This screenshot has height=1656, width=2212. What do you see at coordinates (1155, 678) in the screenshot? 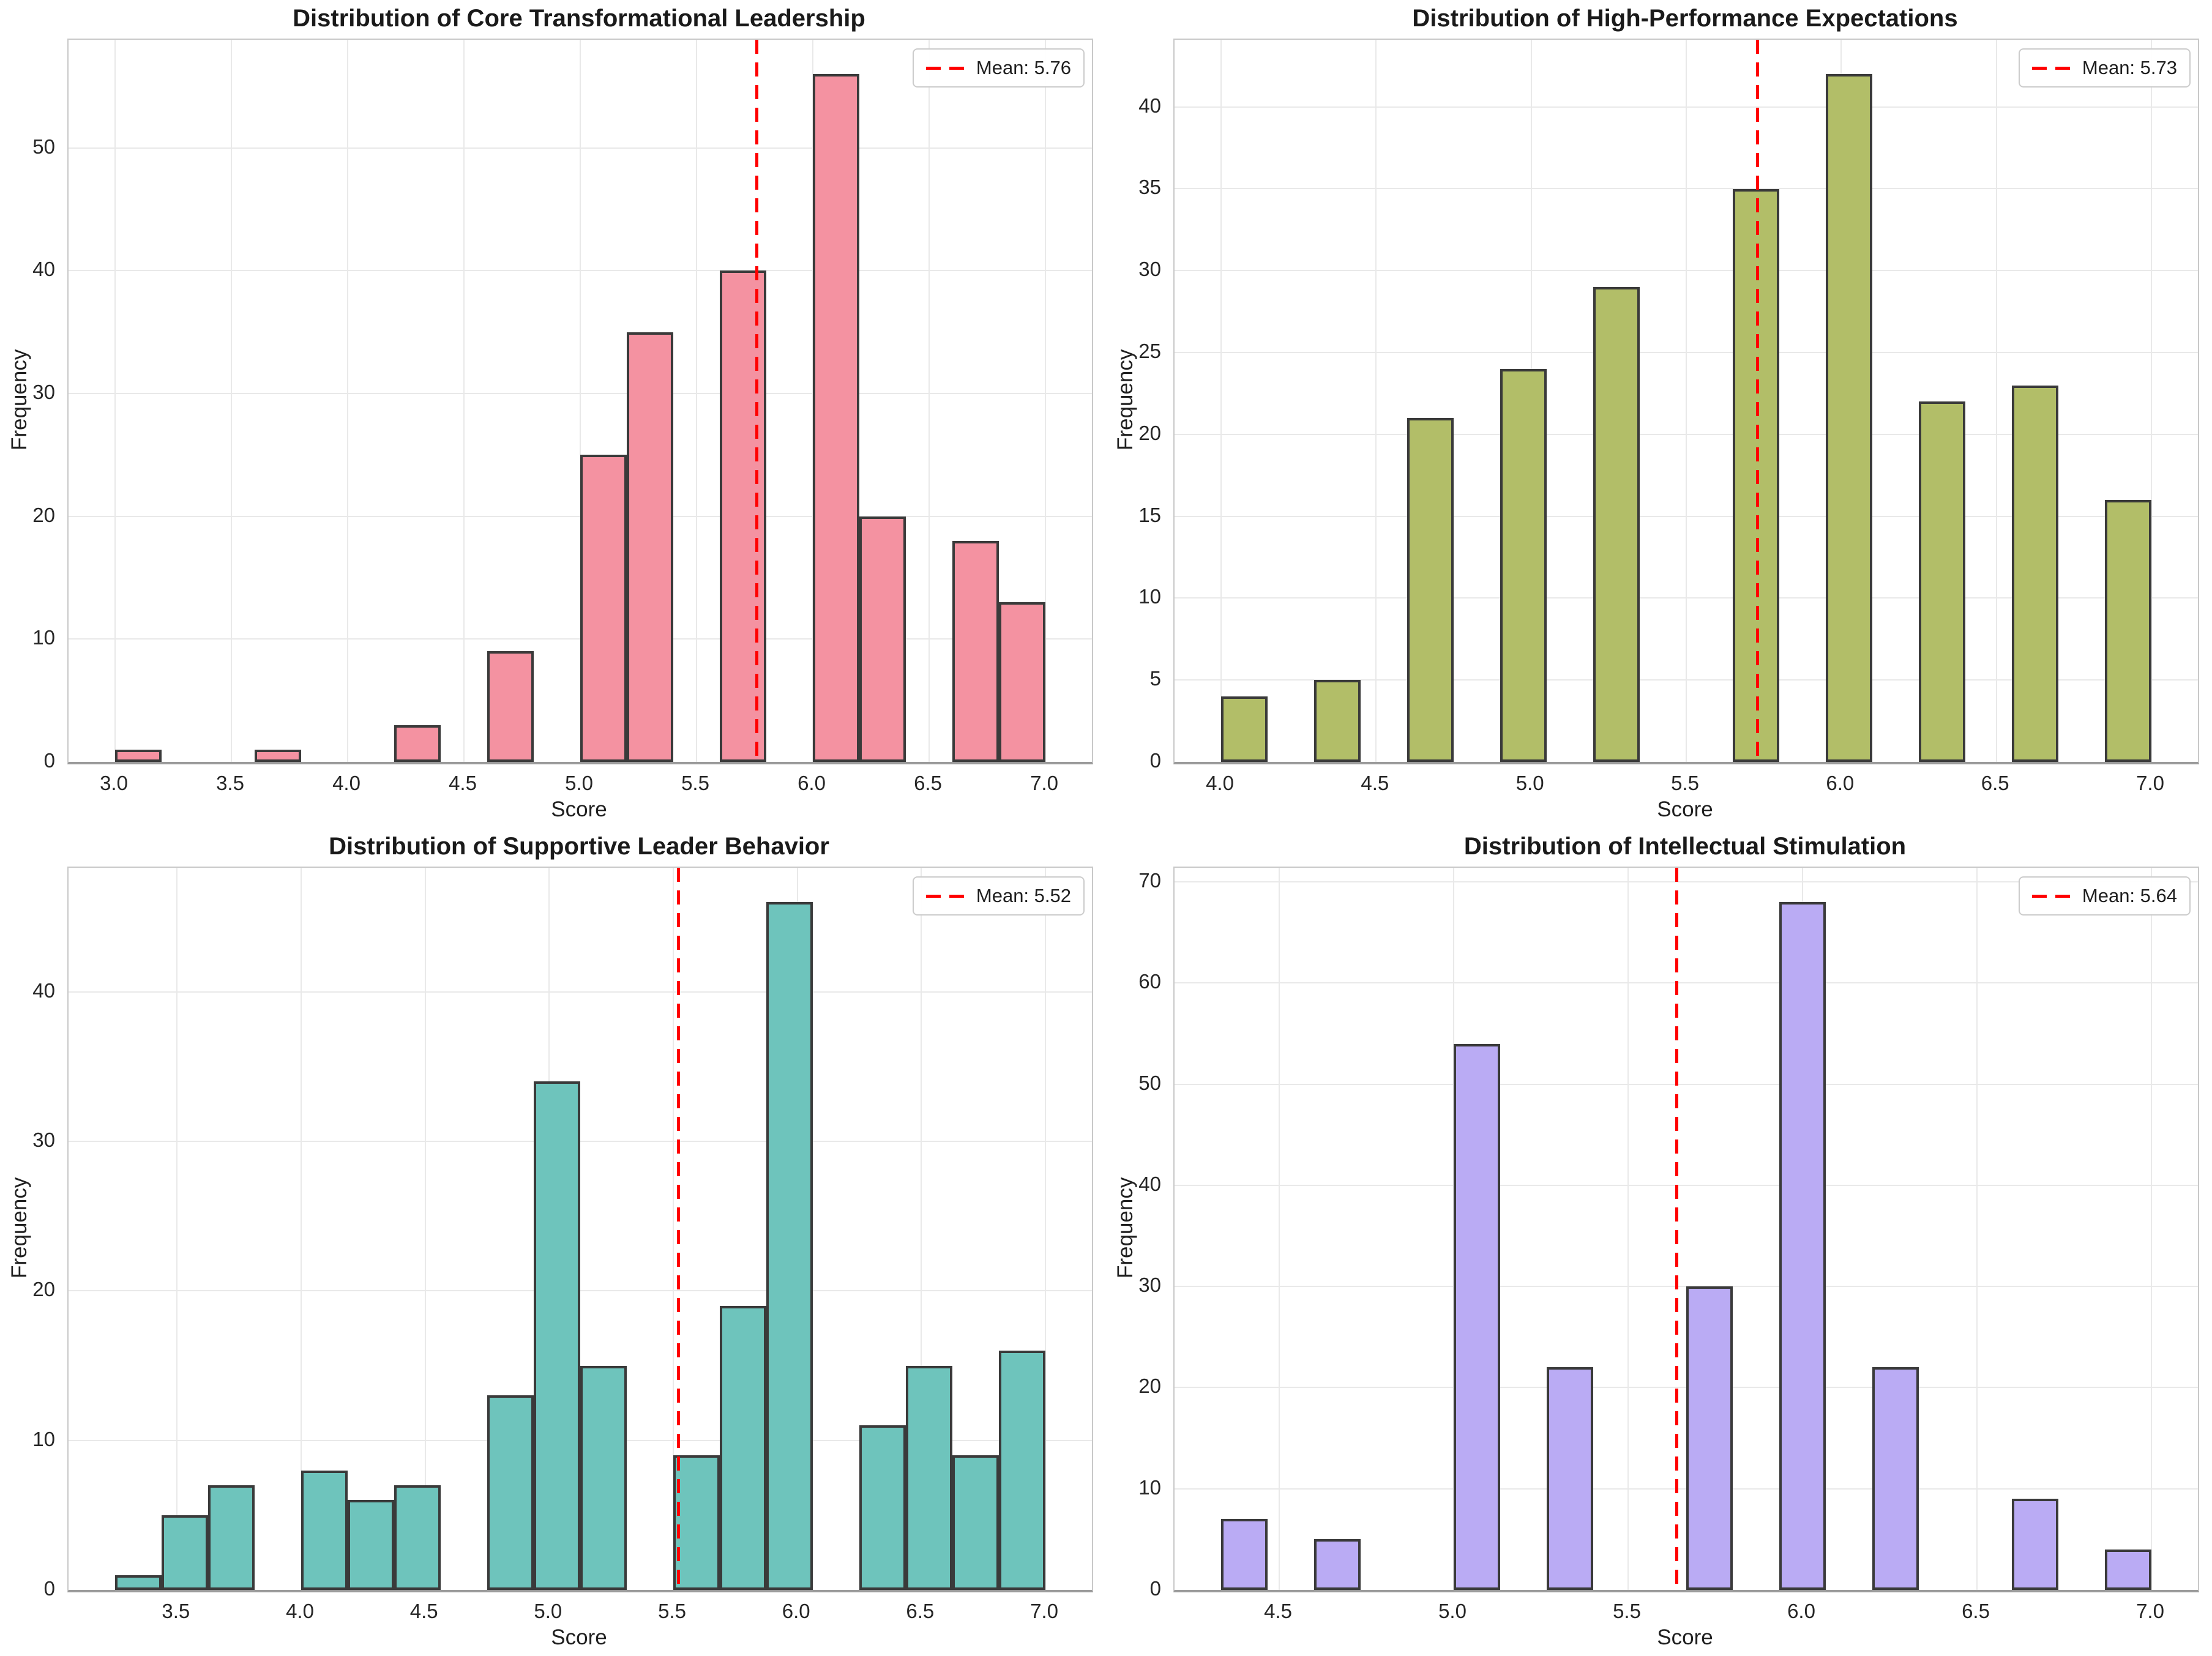
I see `y-tick-label: 5` at bounding box center [1155, 678].